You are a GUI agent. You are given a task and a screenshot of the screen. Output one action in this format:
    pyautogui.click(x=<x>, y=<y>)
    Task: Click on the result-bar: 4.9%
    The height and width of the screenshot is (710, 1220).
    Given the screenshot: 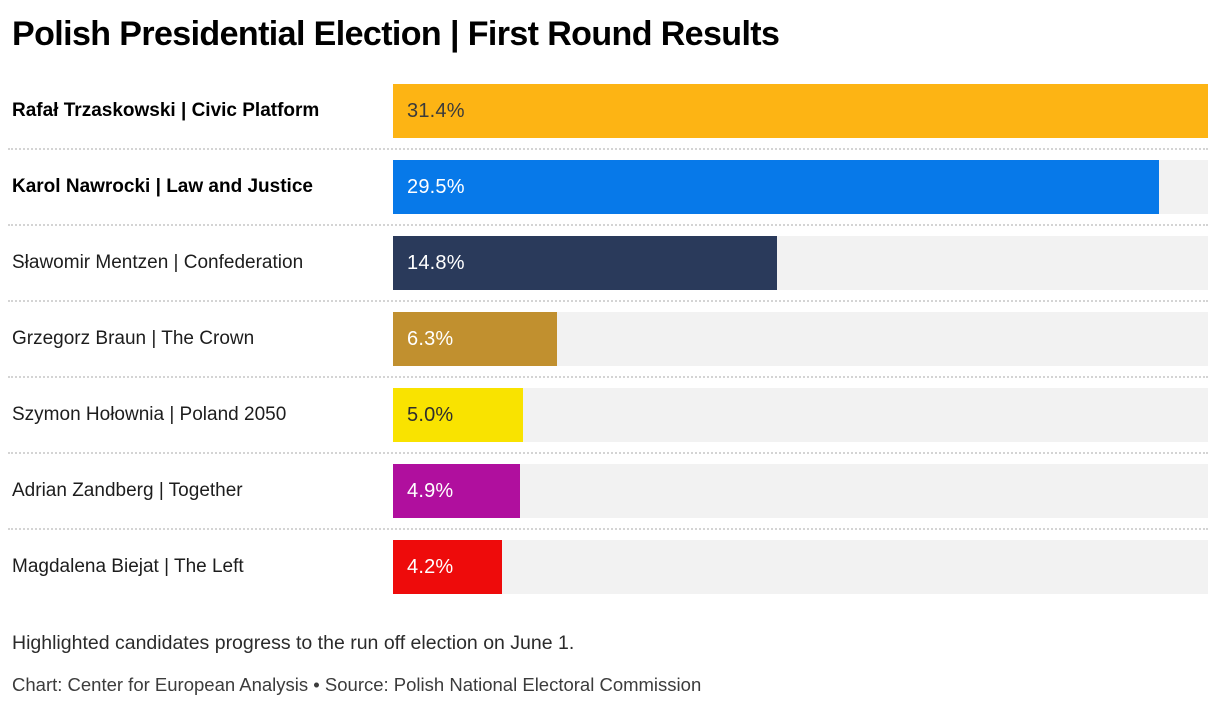 What is the action you would take?
    pyautogui.click(x=457, y=491)
    